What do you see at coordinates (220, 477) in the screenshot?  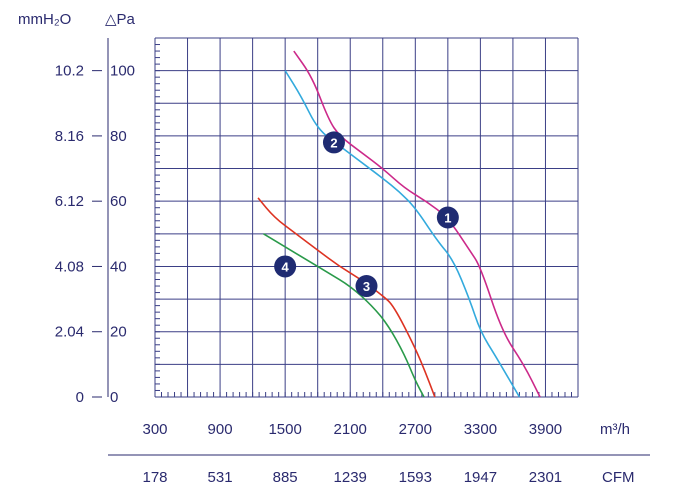 I see `x-tick-label-cfm: 531` at bounding box center [220, 477].